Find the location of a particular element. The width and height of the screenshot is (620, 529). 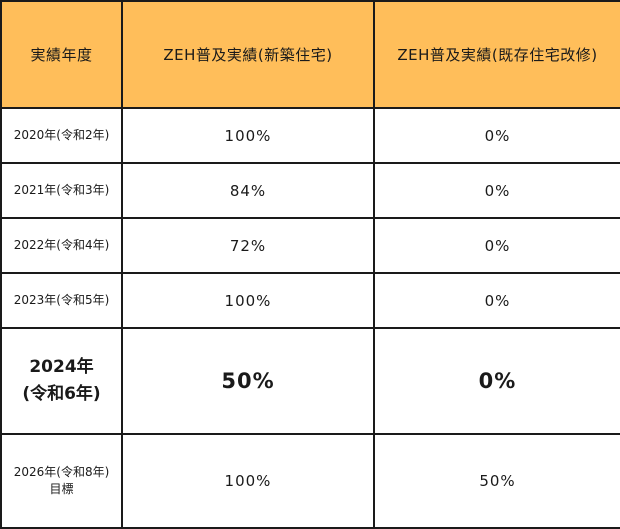

renovation-value: 50% is located at coordinates (496, 481).